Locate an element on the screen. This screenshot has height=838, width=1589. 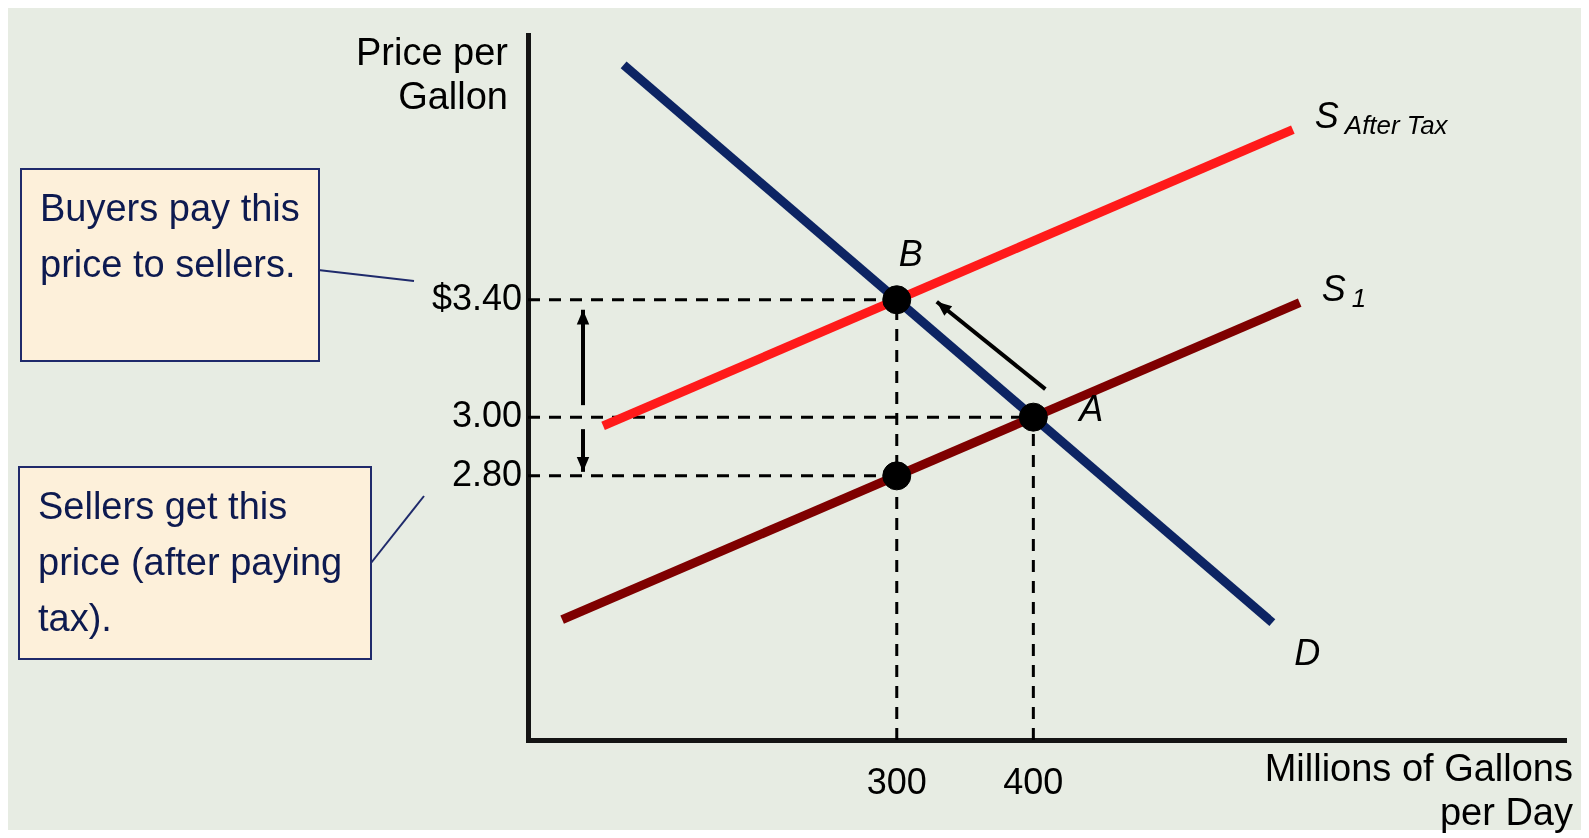
series-label: D is located at coordinates (1307, 652).